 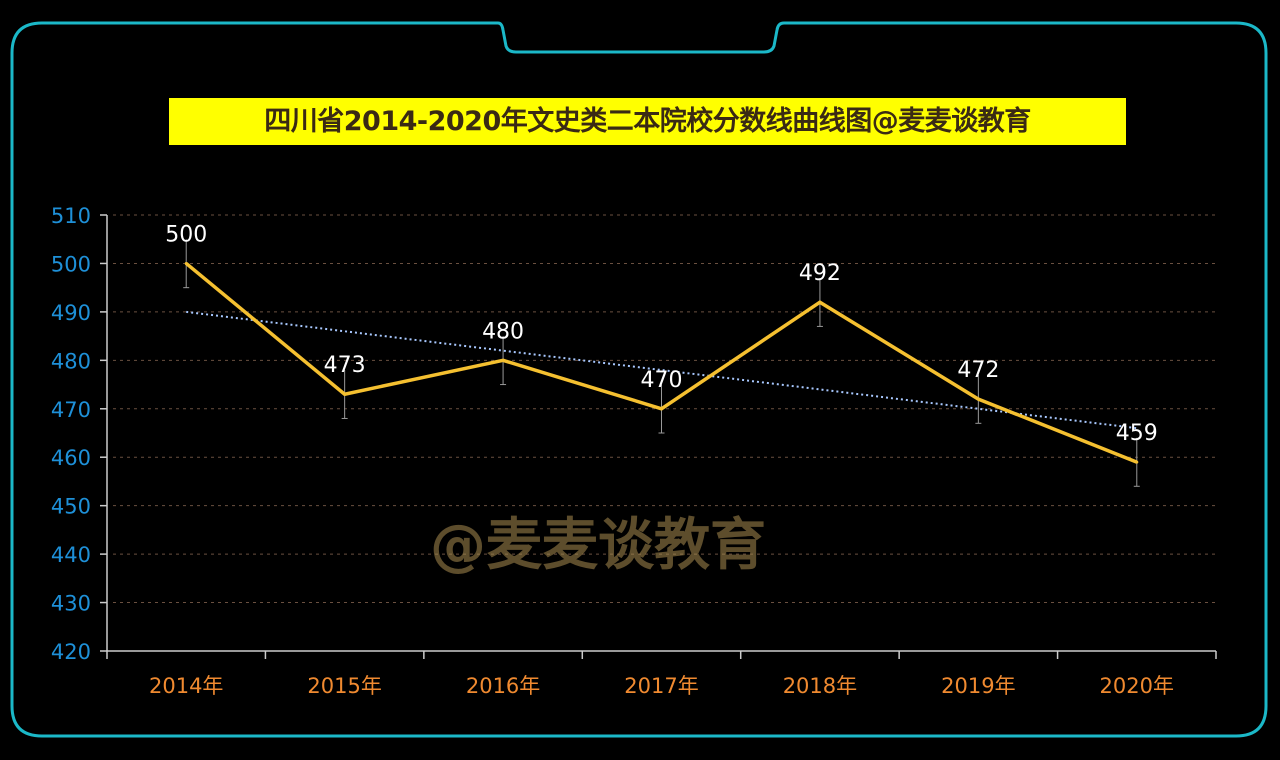 I want to click on y-tick-label: 470, so click(x=71, y=410).